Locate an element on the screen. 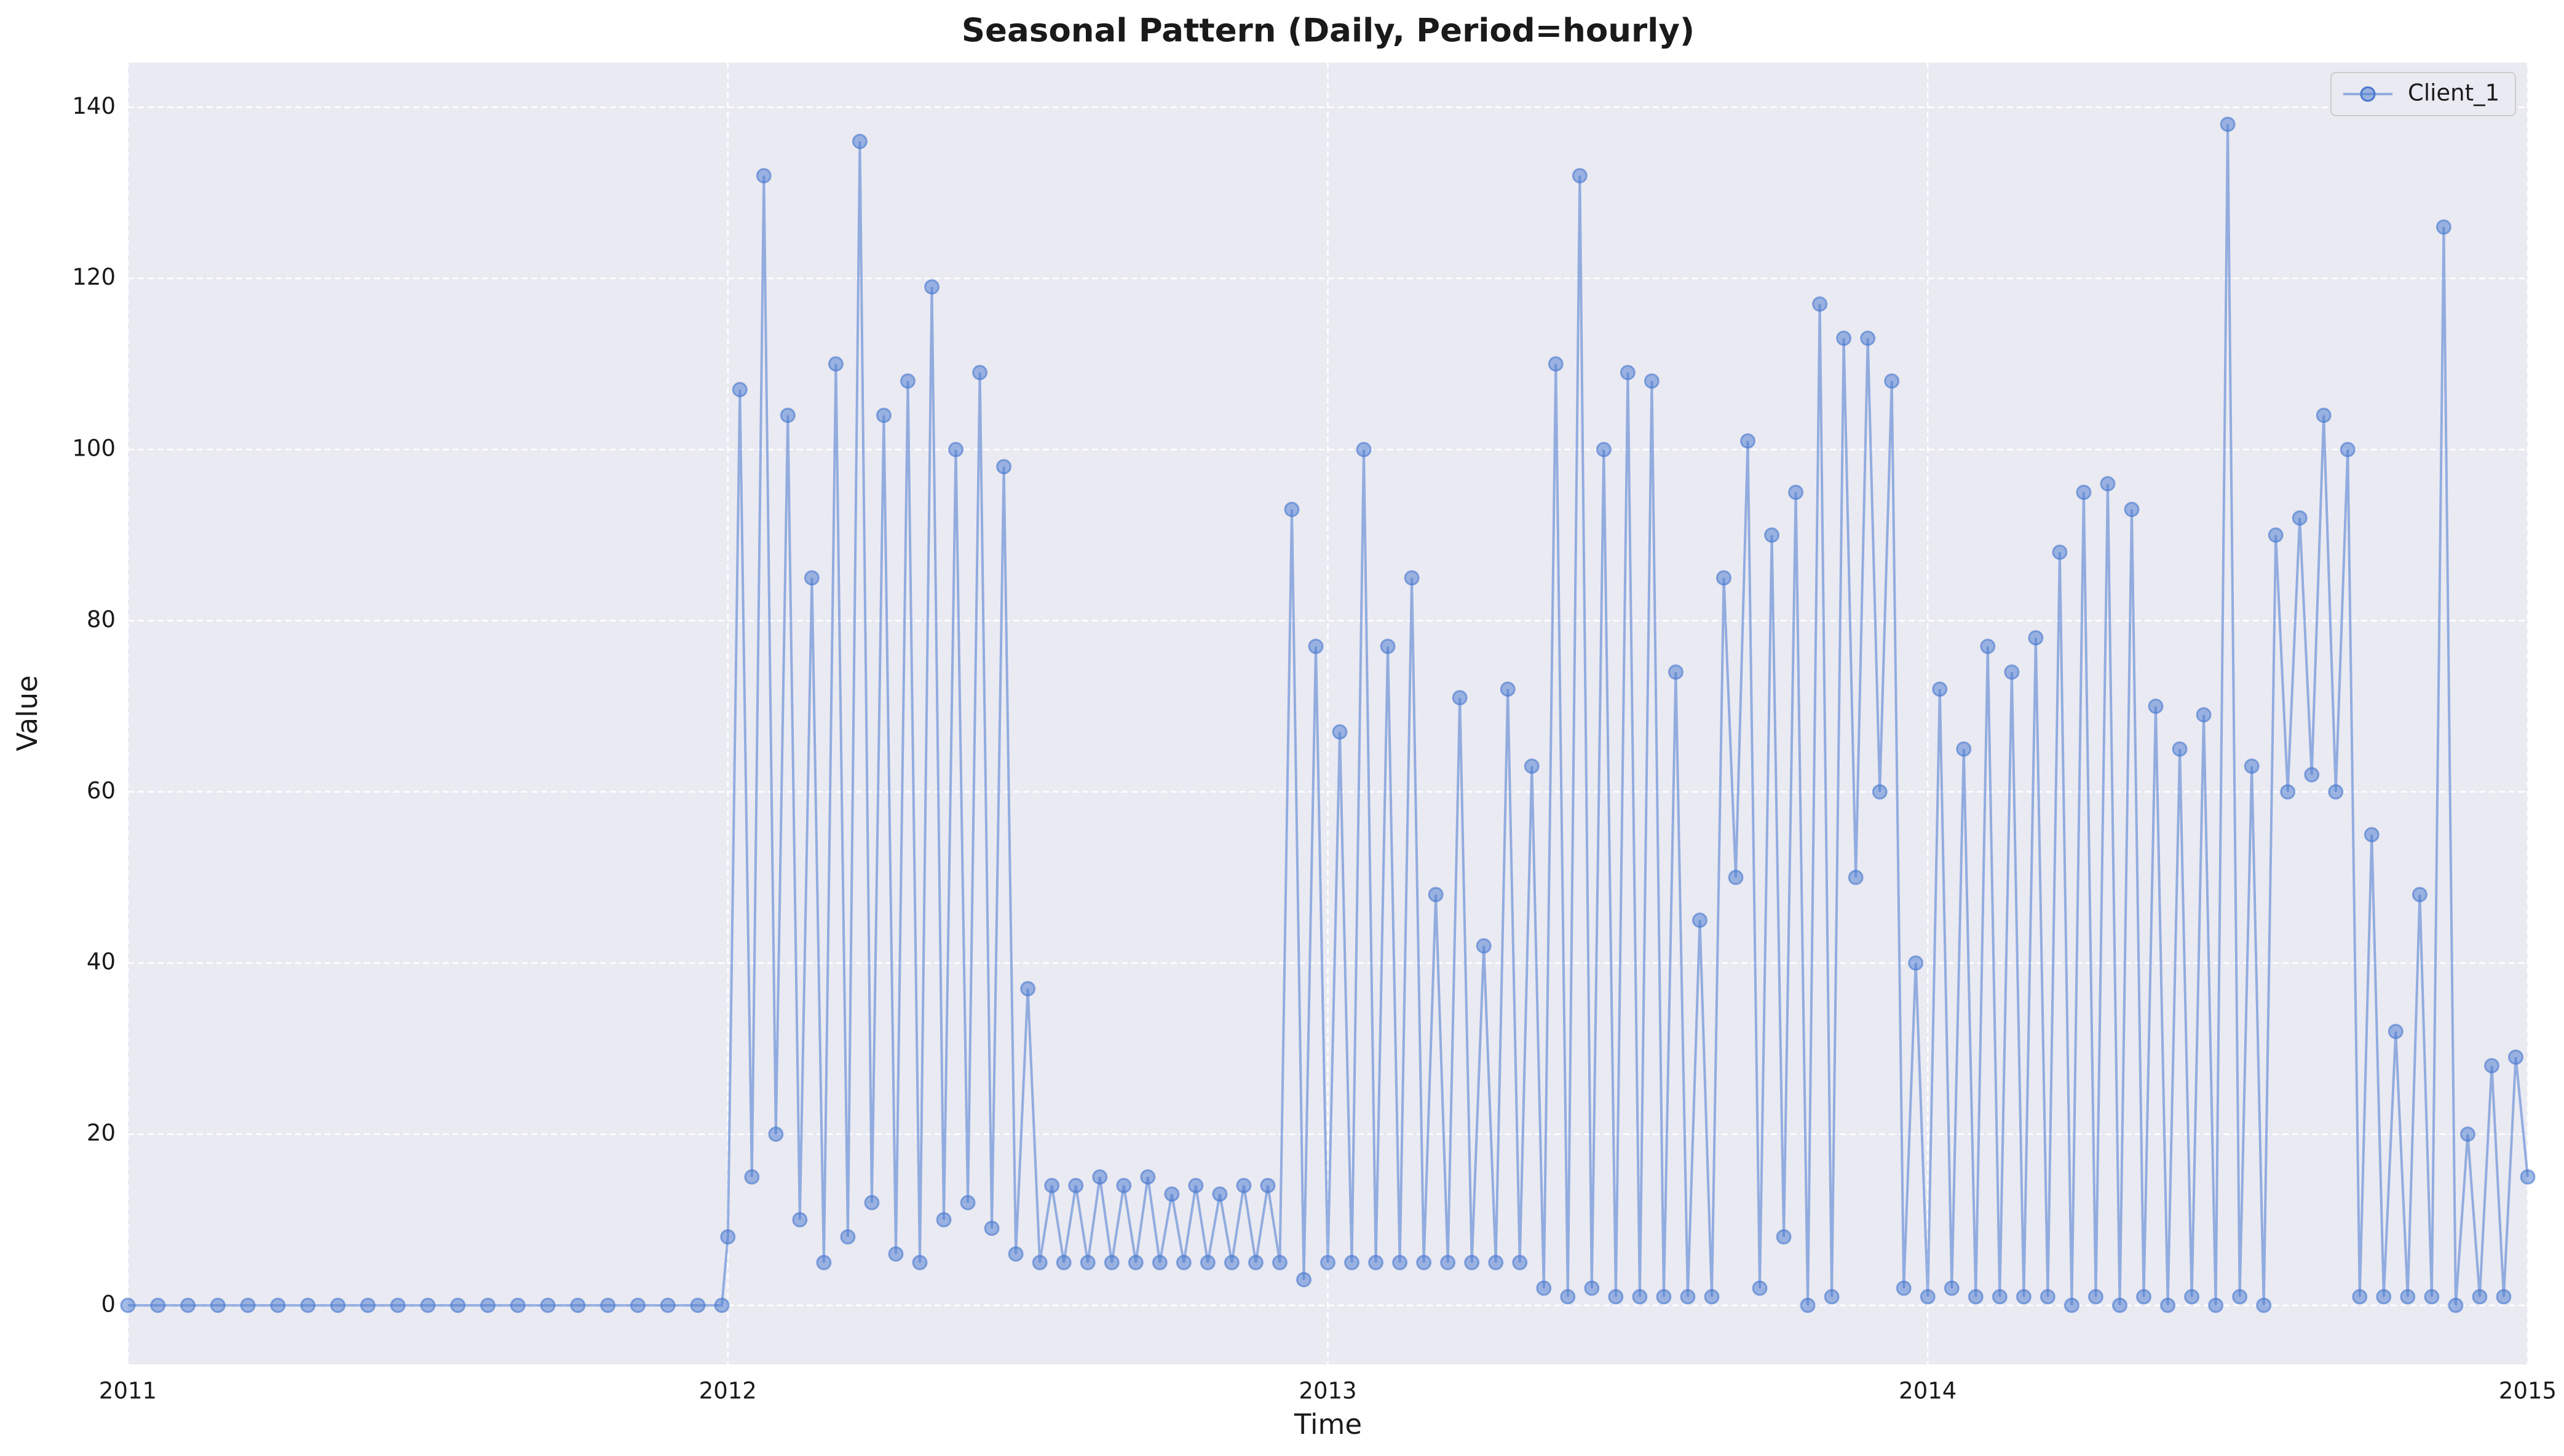 This screenshot has height=1456, width=2564. legend-box is located at coordinates (2423, 94).